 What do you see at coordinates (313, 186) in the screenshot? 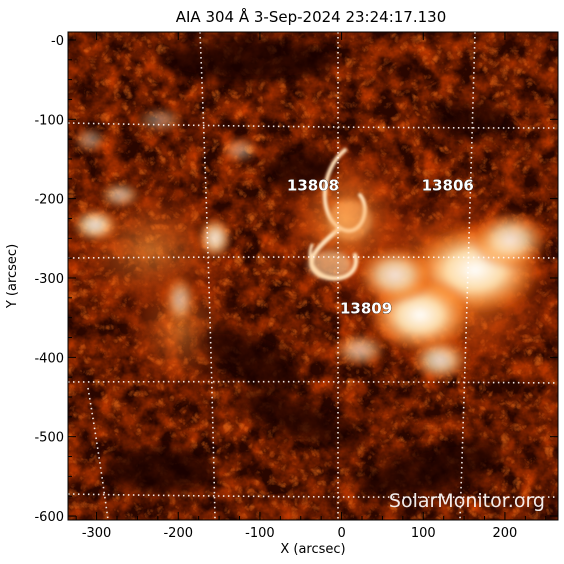
I see `active-region-label: 13808` at bounding box center [313, 186].